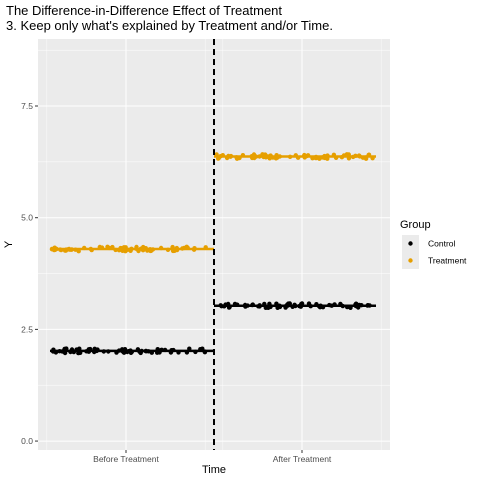 The height and width of the screenshot is (480, 480). Describe the element at coordinates (27, 441) in the screenshot. I see `y-tick-label: 0.0` at that location.